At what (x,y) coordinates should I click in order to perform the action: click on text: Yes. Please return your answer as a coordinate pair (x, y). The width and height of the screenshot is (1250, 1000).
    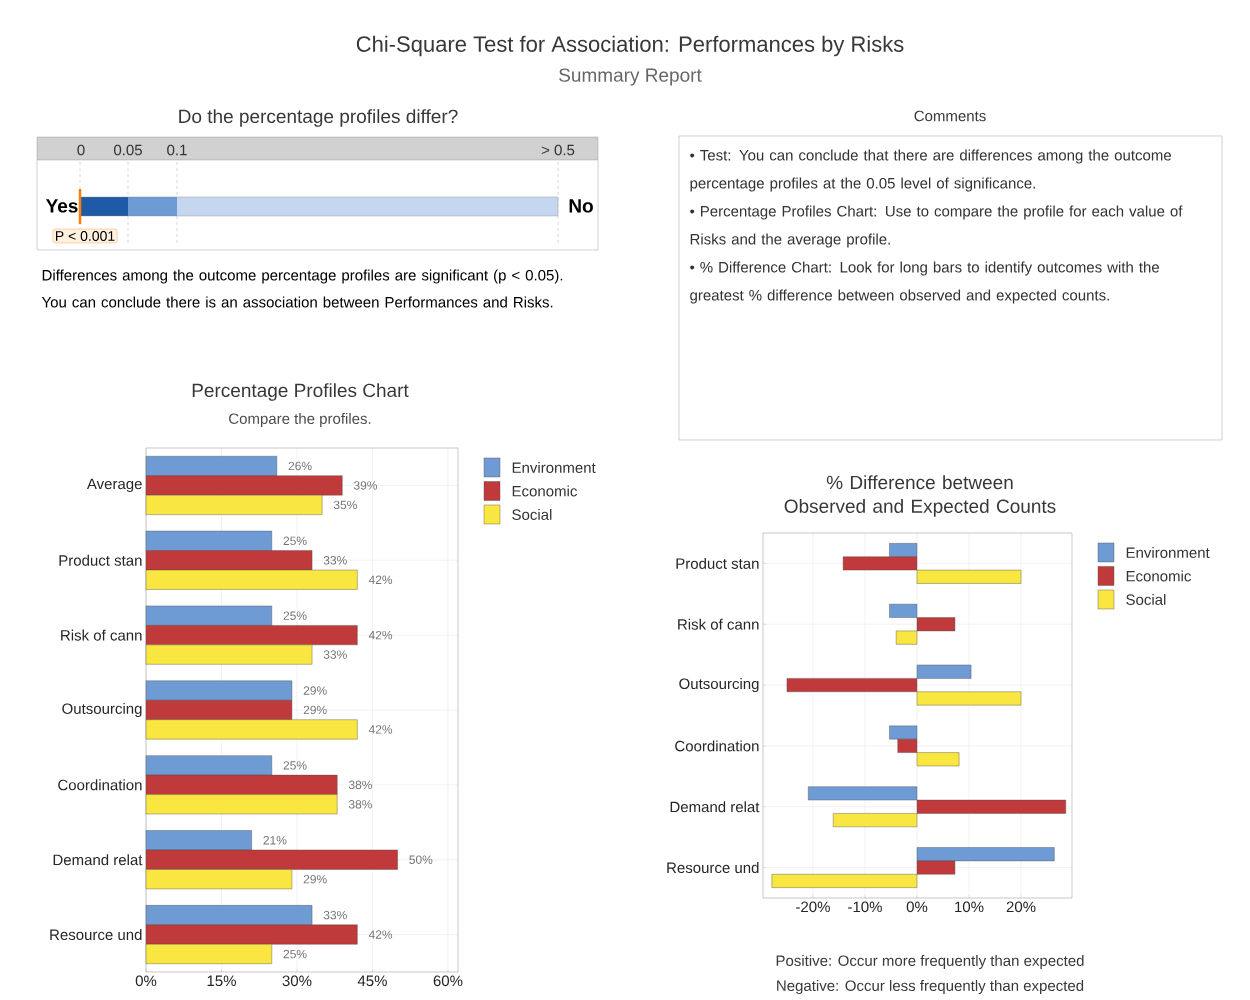
    Looking at the image, I should click on (61, 206).